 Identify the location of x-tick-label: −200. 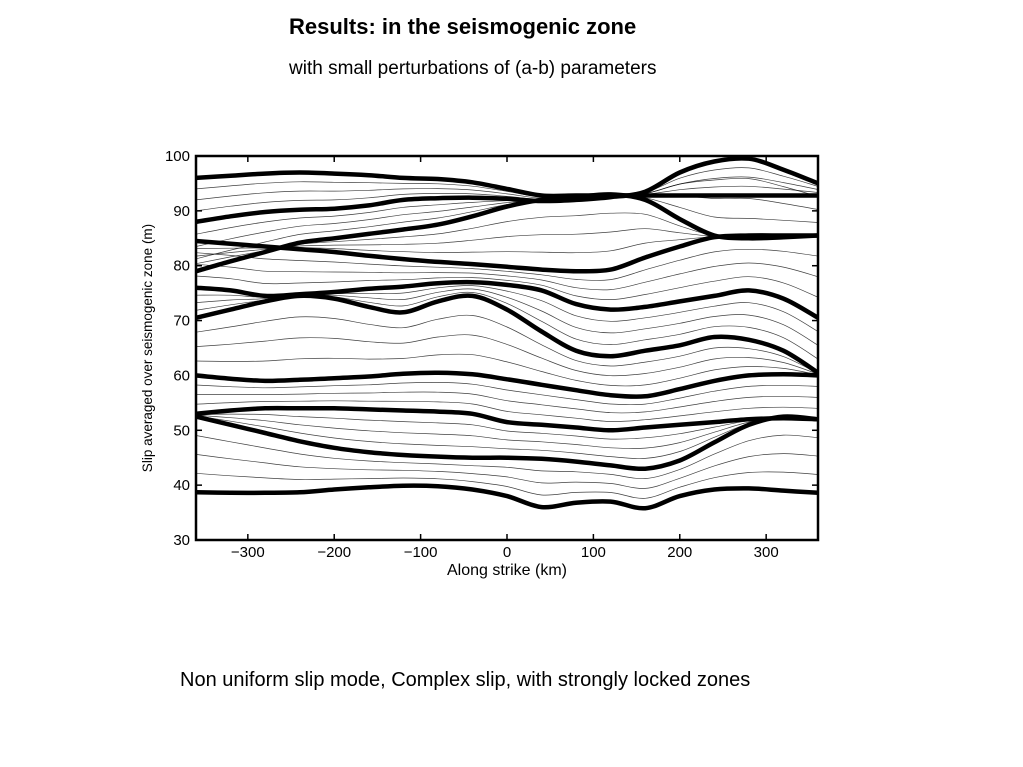
(334, 552).